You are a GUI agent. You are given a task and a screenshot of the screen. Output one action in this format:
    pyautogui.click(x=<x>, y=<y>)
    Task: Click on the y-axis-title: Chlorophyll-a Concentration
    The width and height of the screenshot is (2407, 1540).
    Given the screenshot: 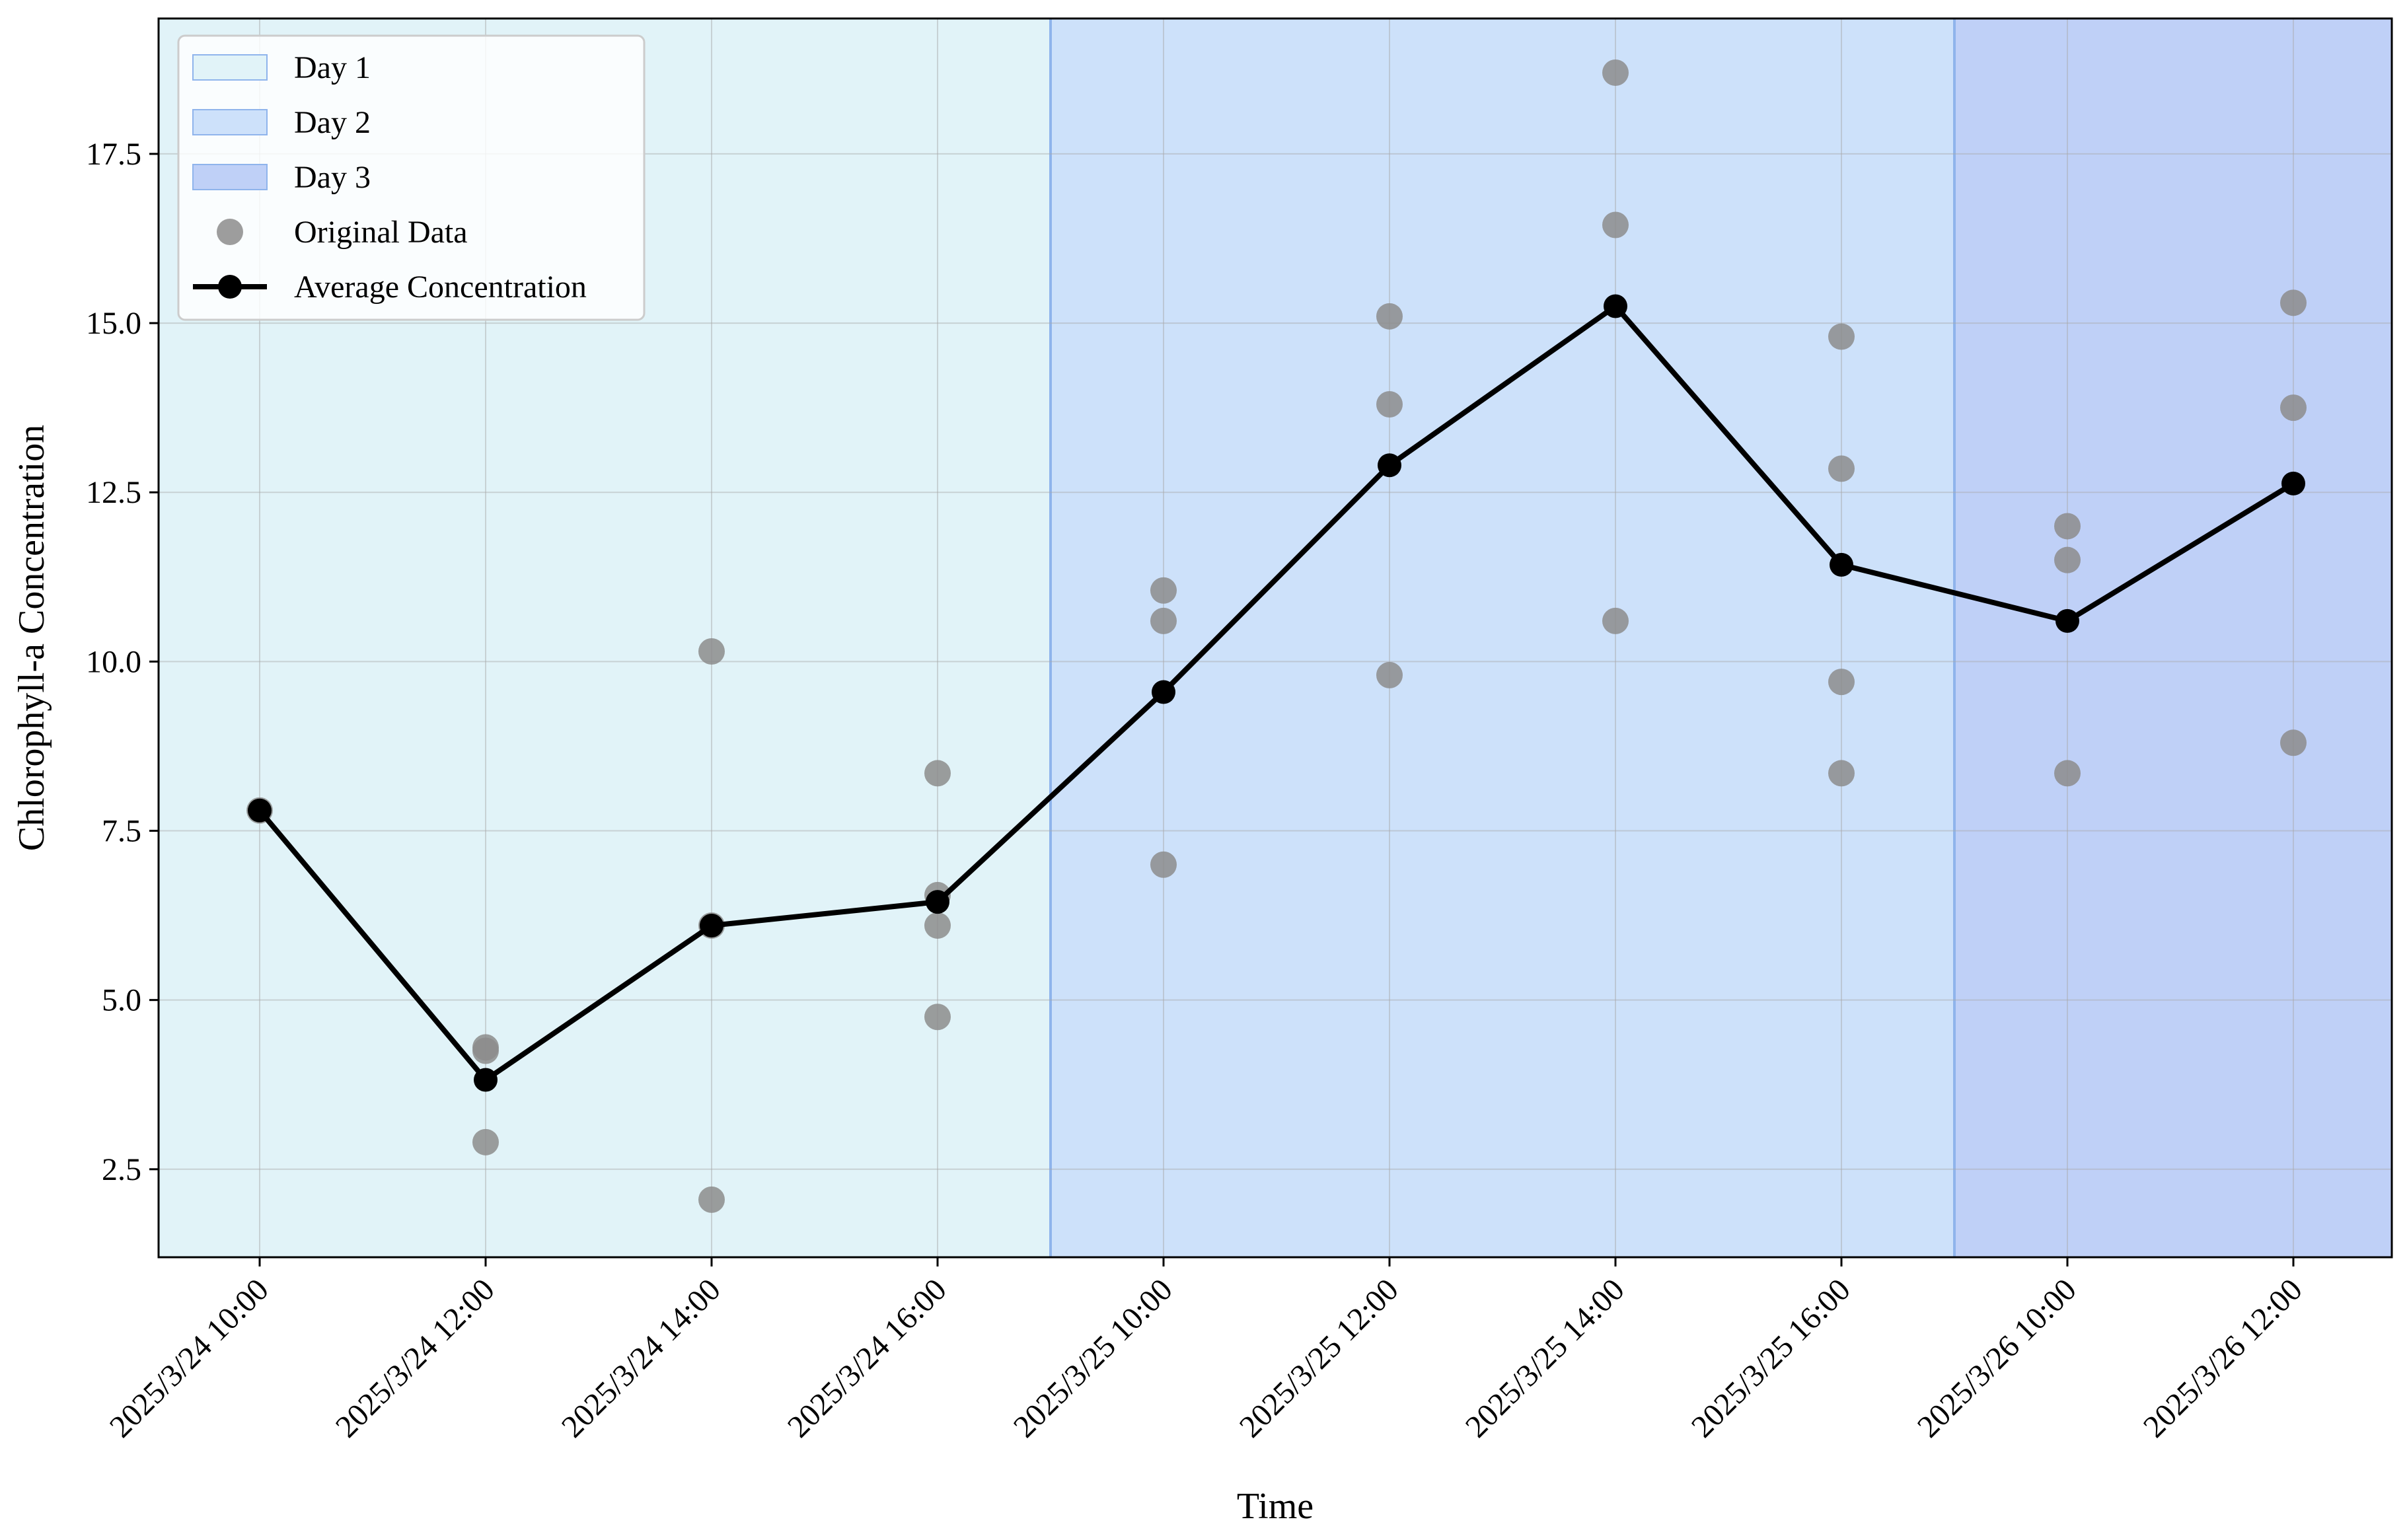 What is the action you would take?
    pyautogui.click(x=31, y=638)
    